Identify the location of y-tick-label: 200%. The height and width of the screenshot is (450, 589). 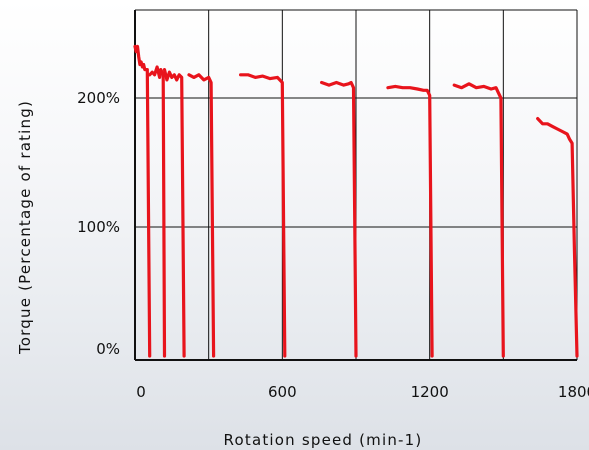
(98, 98).